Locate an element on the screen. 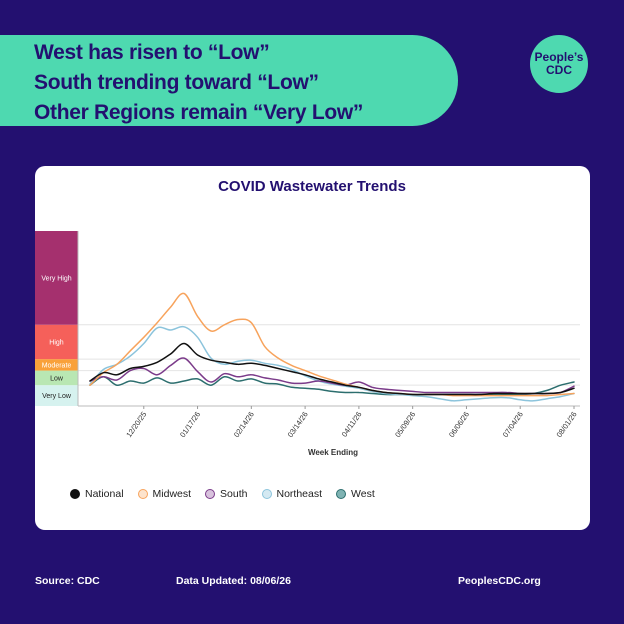 This screenshot has width=624, height=624. legend-item-south: South is located at coordinates (226, 494).